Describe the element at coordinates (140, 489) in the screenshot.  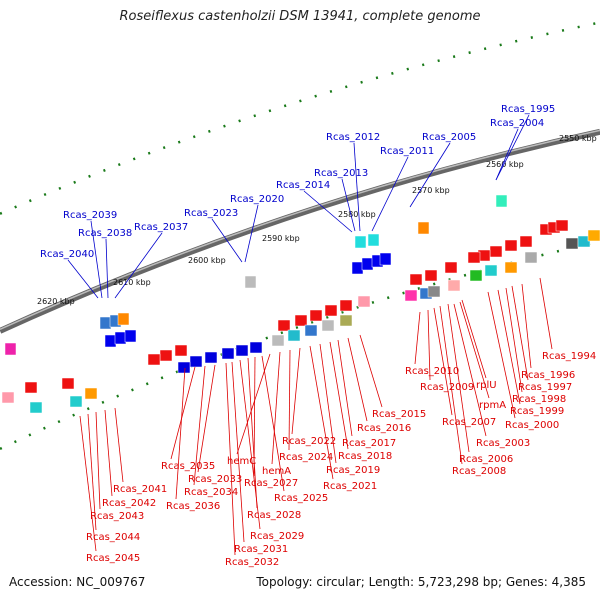
I see `gene-label-rcas-2041: Rcas_2041` at that location.